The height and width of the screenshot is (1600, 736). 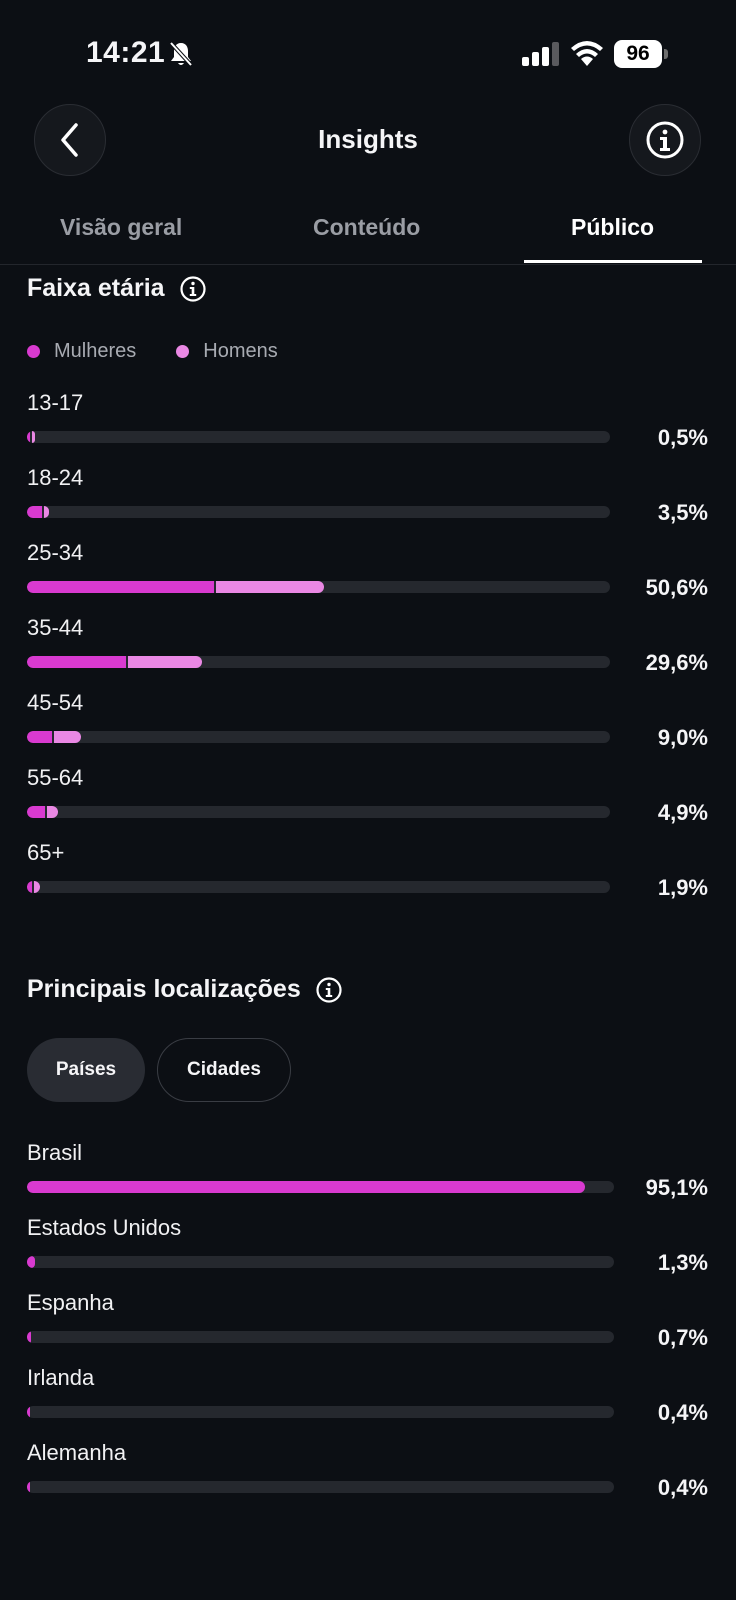 I want to click on age-percent: 4,9%, so click(x=682, y=812).